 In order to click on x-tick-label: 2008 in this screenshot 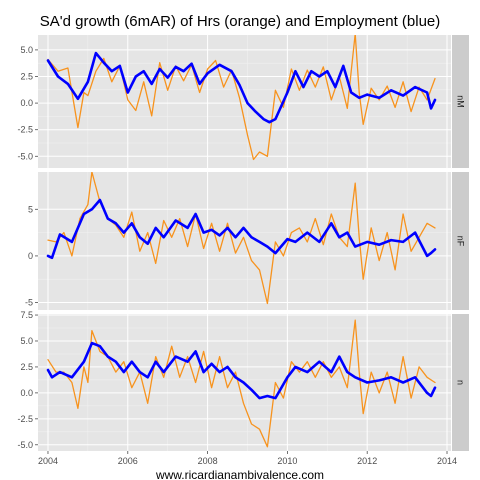, I will do `click(208, 461)`.